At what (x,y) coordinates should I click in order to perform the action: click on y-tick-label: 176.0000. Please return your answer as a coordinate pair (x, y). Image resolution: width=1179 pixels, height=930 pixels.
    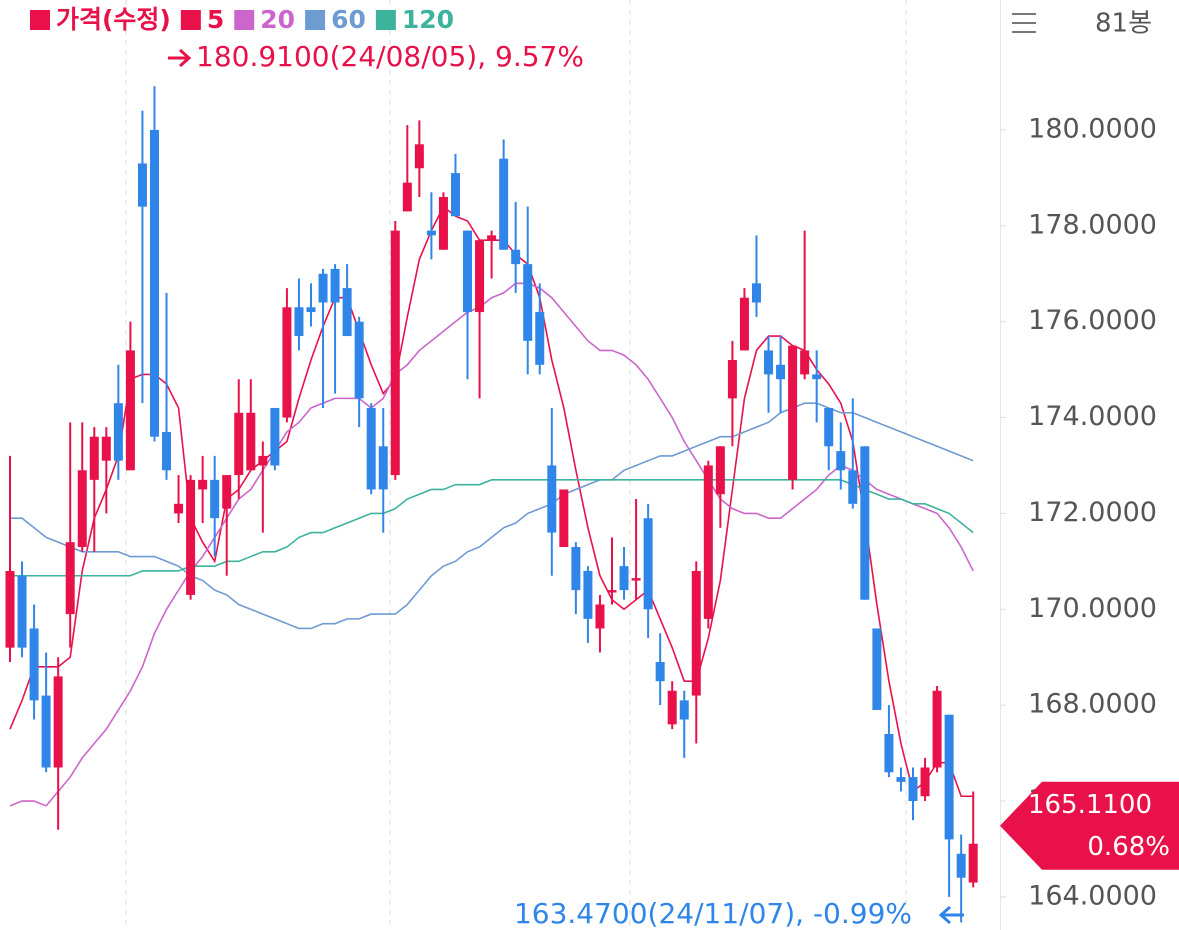
    Looking at the image, I should click on (1092, 320).